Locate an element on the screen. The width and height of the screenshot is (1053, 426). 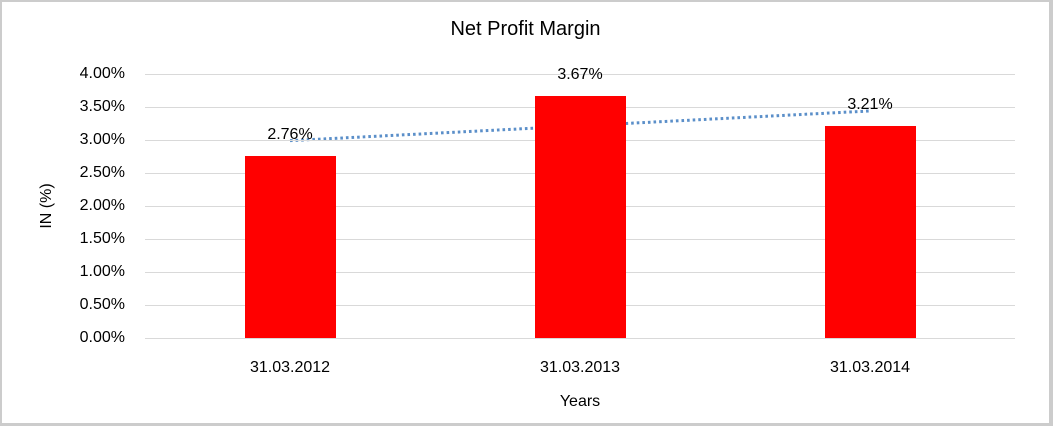
bar-data-label: 2.76% is located at coordinates (290, 134).